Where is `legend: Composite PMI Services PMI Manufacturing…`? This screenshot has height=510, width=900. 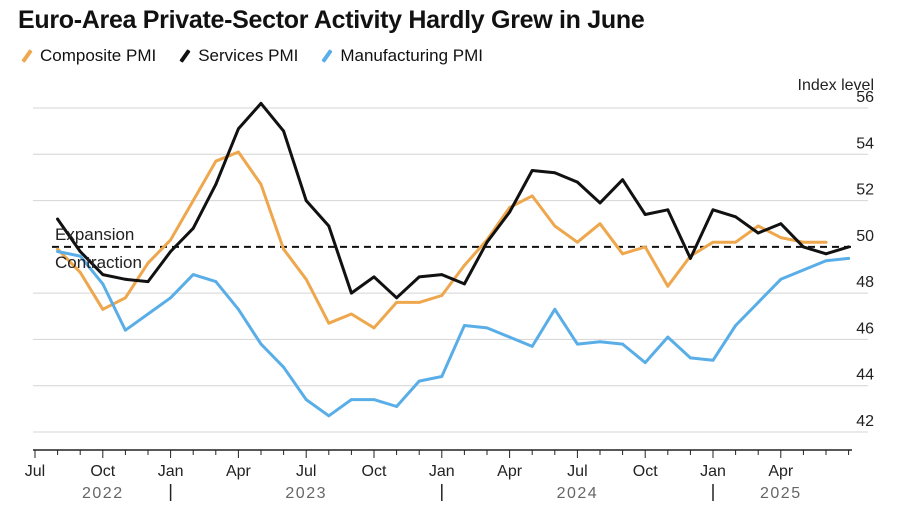
legend: Composite PMI Services PMI Manufacturing… is located at coordinates (251, 56).